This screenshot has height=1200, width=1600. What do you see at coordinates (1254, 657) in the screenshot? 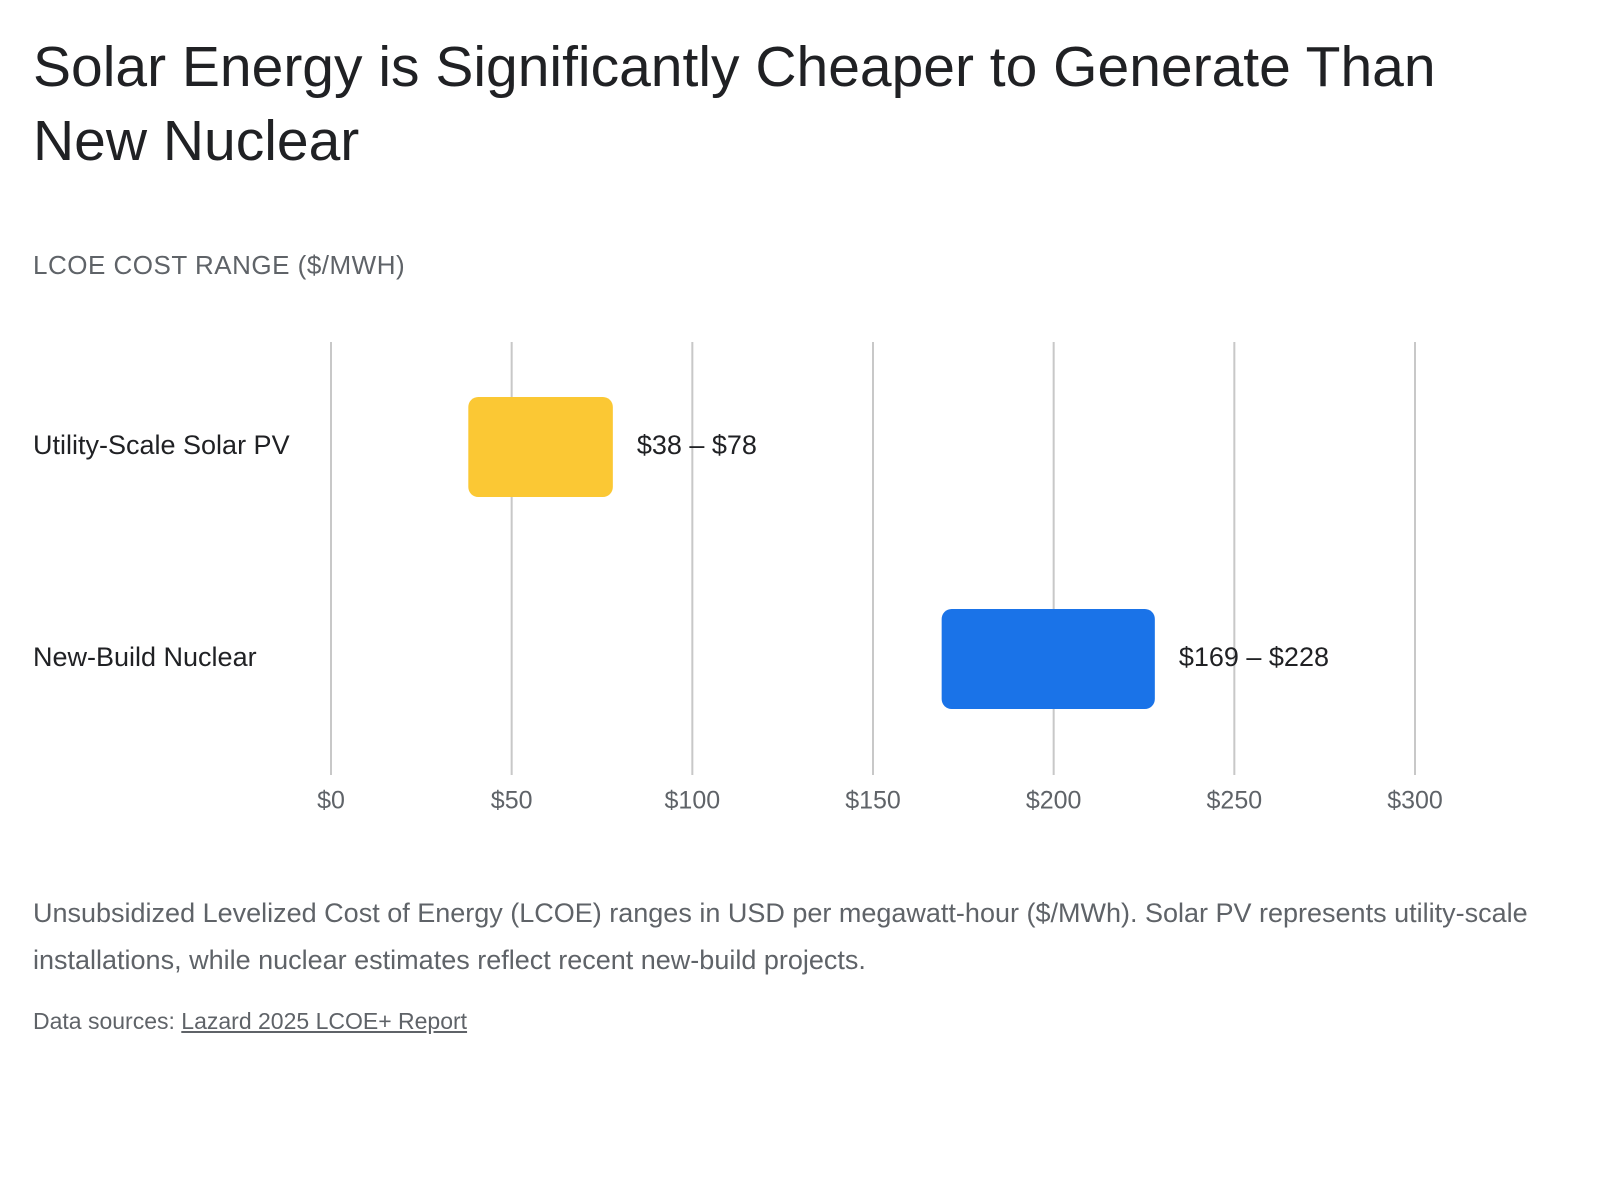
I see `value-label: $169 – $228` at bounding box center [1254, 657].